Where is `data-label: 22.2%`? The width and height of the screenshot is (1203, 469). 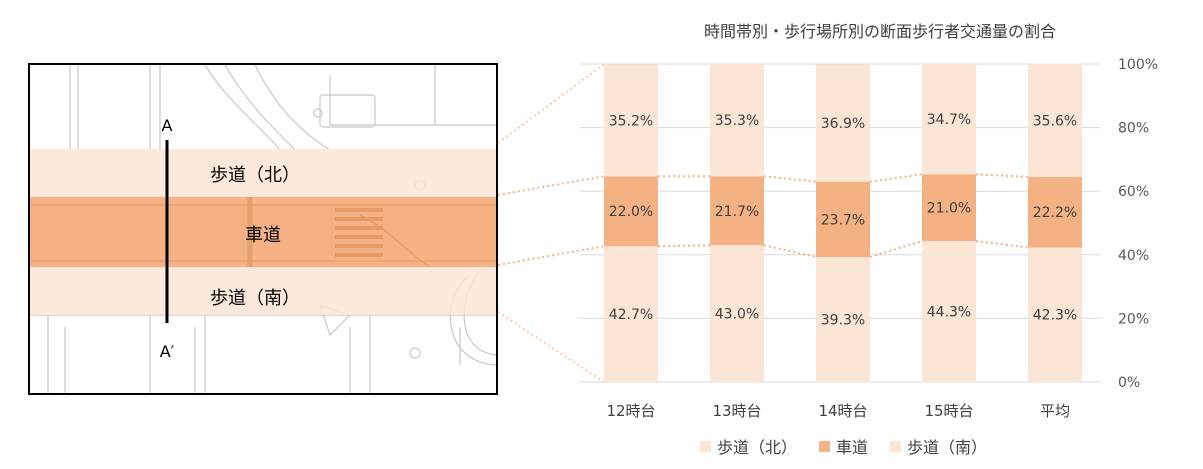 data-label: 22.2% is located at coordinates (1055, 213).